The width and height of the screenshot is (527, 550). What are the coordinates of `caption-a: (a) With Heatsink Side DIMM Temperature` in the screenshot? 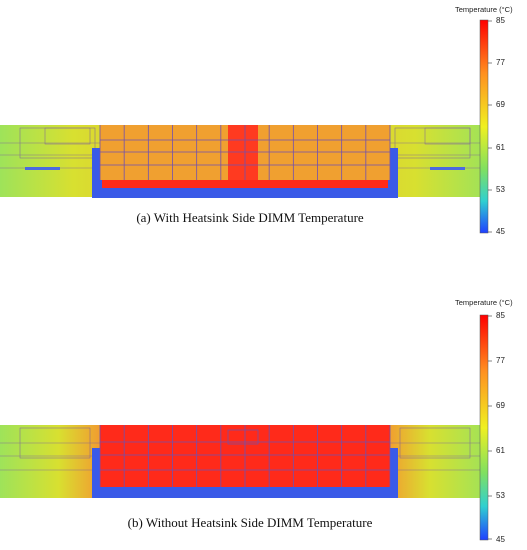 It's located at (250, 217).